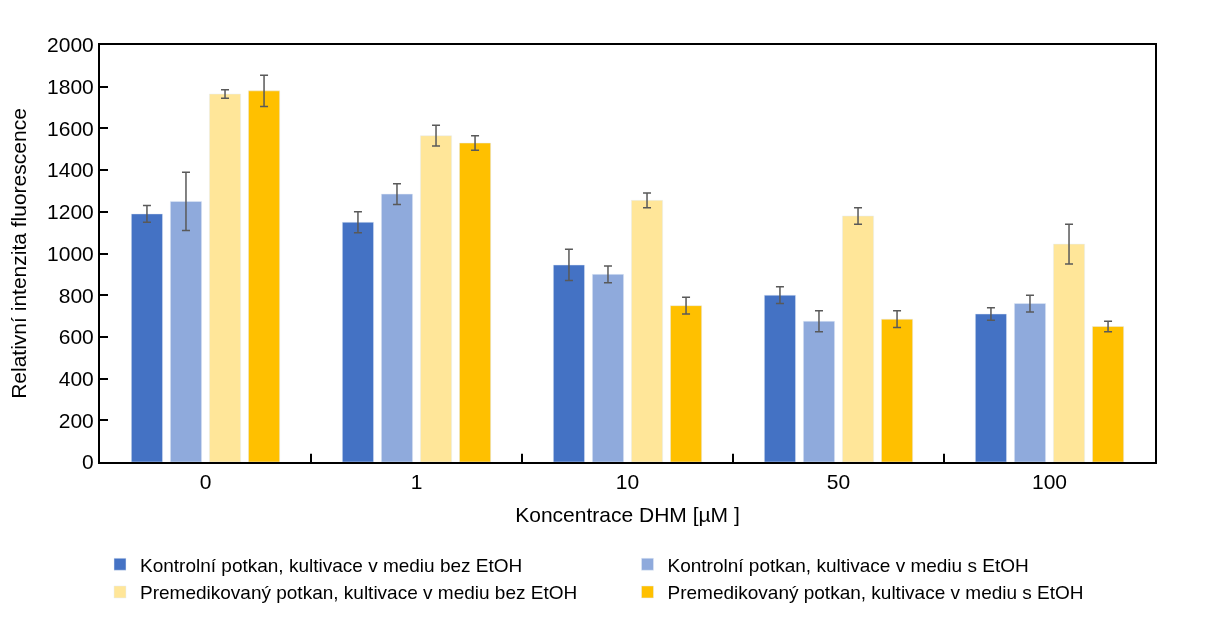 The height and width of the screenshot is (623, 1205). Describe the element at coordinates (76, 378) in the screenshot. I see `y-tick-label: 400` at that location.